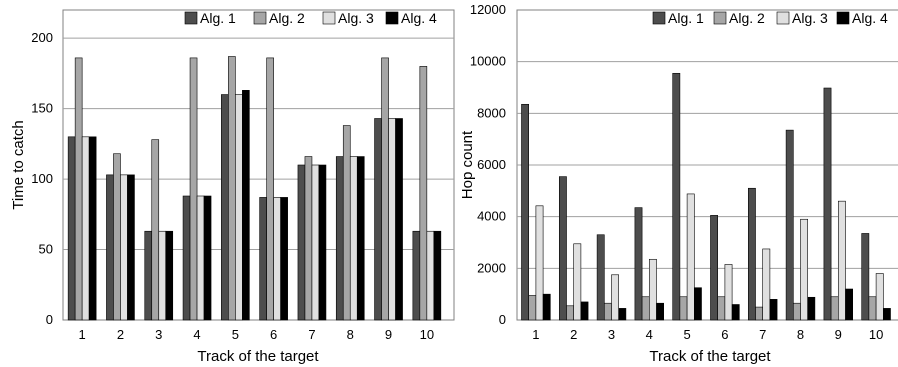 Image resolution: width=898 pixels, height=367 pixels. What do you see at coordinates (488, 9) in the screenshot?
I see `y-tick-label: 12000` at bounding box center [488, 9].